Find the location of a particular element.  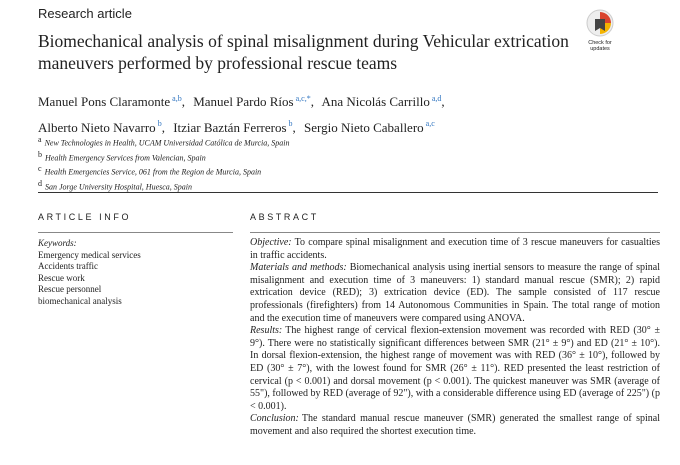

abstract-heading: ABSTRACT is located at coordinates (284, 217).